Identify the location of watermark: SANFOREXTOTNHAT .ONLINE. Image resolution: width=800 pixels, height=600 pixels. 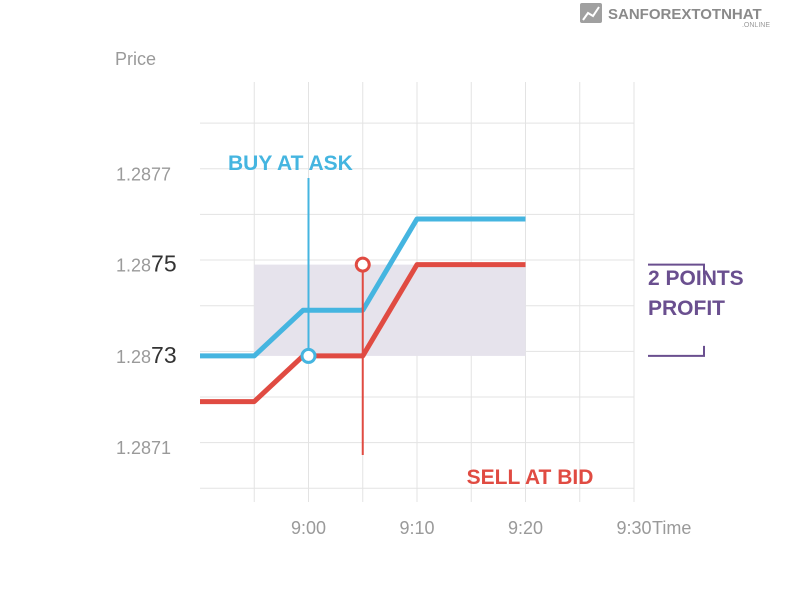
(675, 16).